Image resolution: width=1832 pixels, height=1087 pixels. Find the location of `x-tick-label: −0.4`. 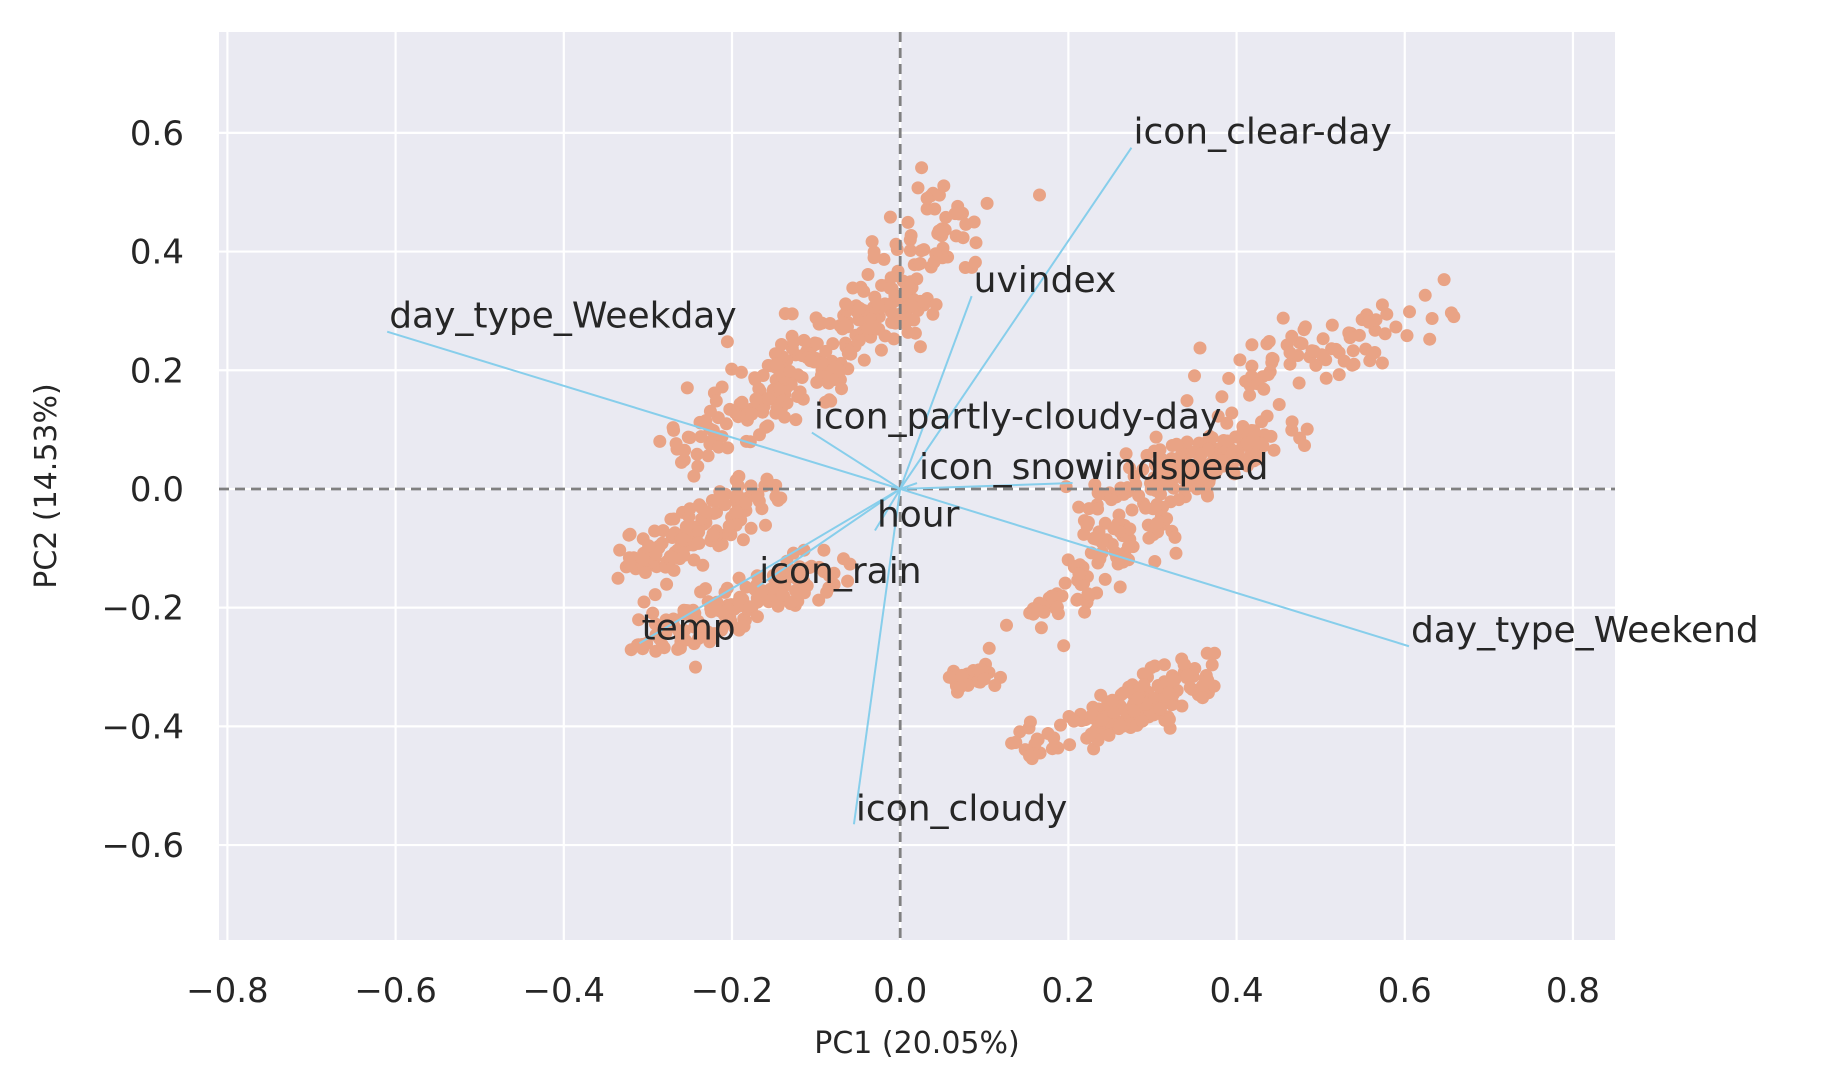

x-tick-label: −0.4 is located at coordinates (564, 991).